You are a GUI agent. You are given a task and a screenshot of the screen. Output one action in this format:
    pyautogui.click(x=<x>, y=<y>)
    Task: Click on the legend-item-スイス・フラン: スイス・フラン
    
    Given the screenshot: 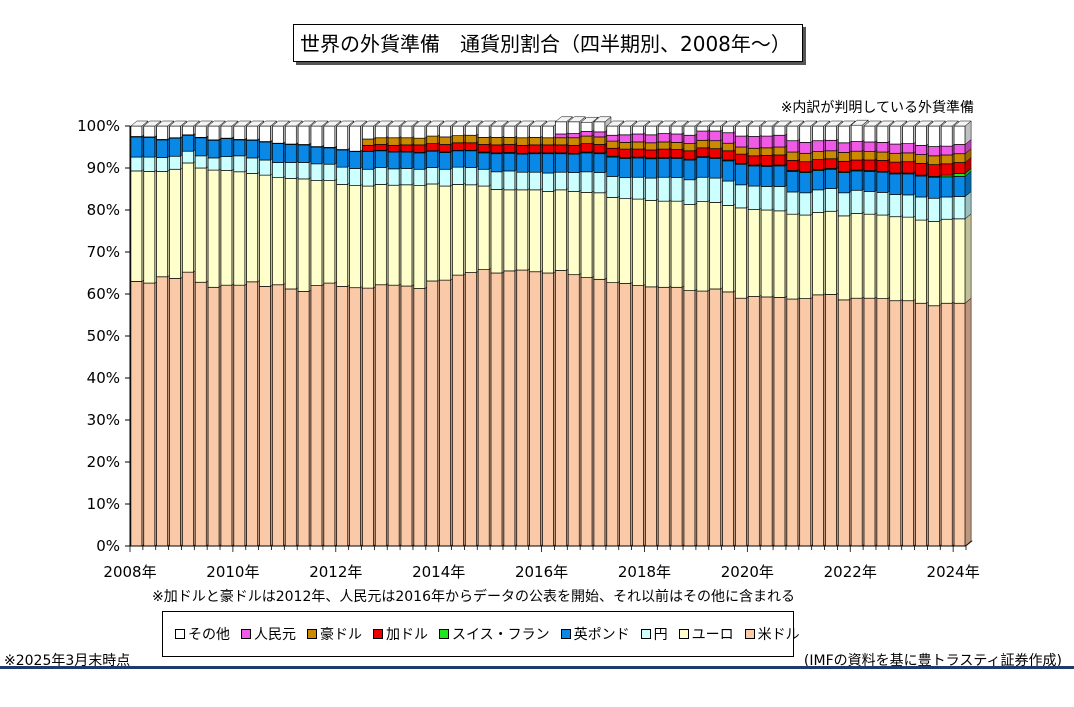 What is the action you would take?
    pyautogui.click(x=494, y=634)
    